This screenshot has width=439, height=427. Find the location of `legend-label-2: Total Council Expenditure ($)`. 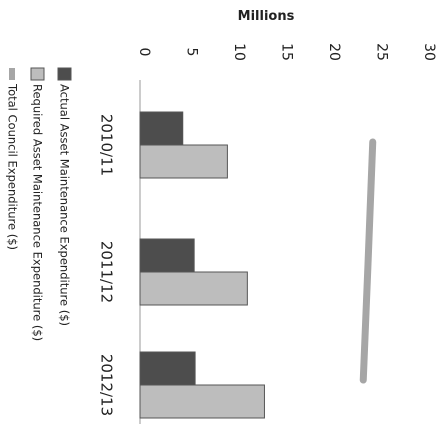

legend-label-2: Total Council Expenditure ($) is located at coordinates (13, 166).